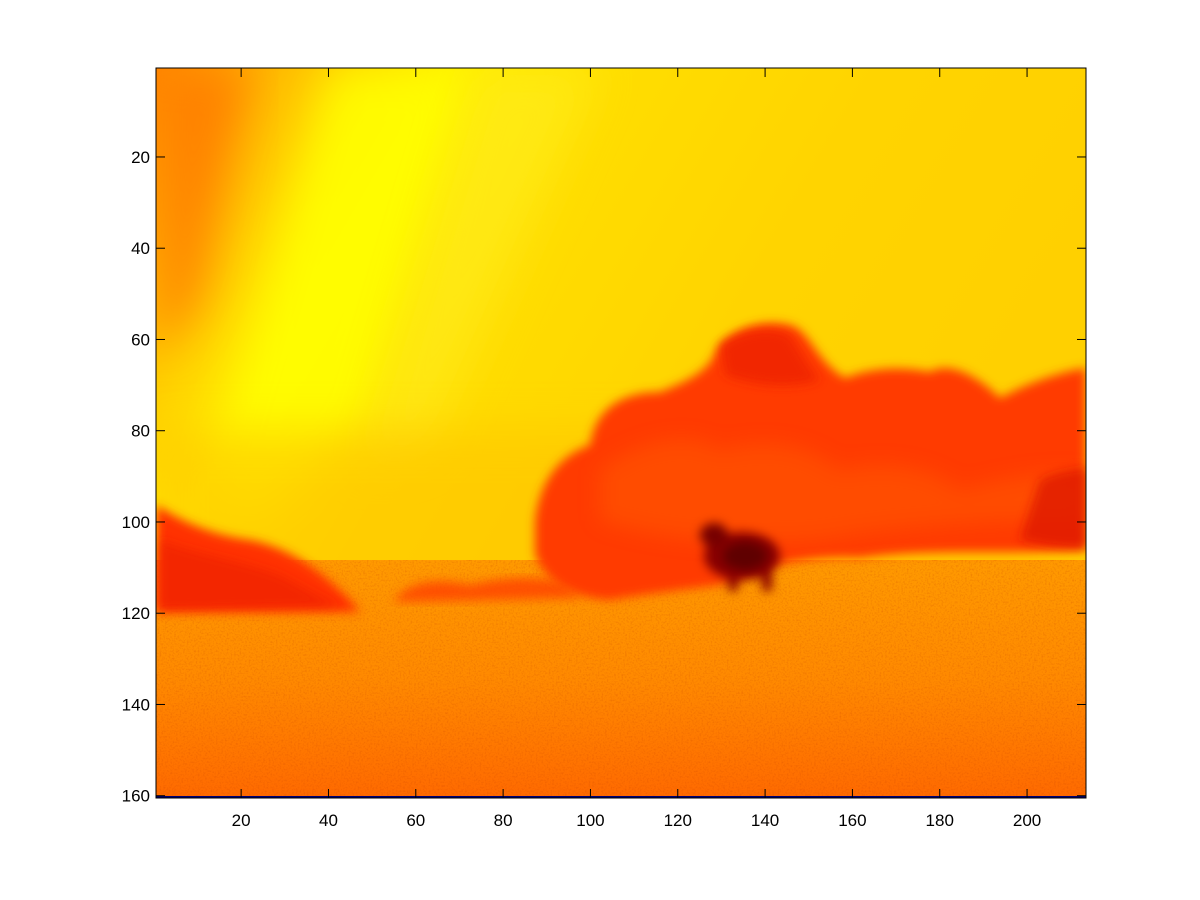  What do you see at coordinates (678, 820) in the screenshot?
I see `x-tick-label: 120` at bounding box center [678, 820].